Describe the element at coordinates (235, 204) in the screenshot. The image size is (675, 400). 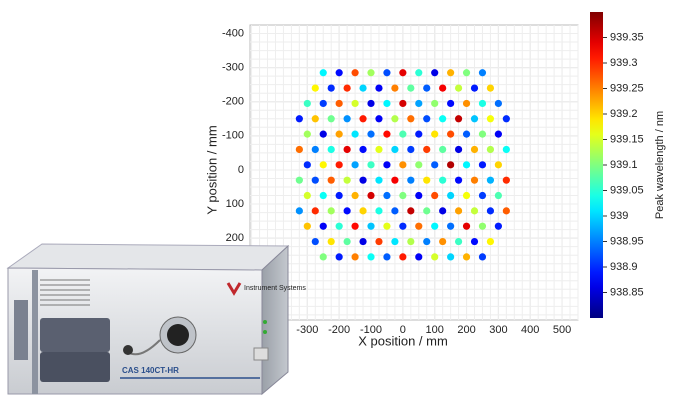
I see `y-tick-label: 100` at that location.